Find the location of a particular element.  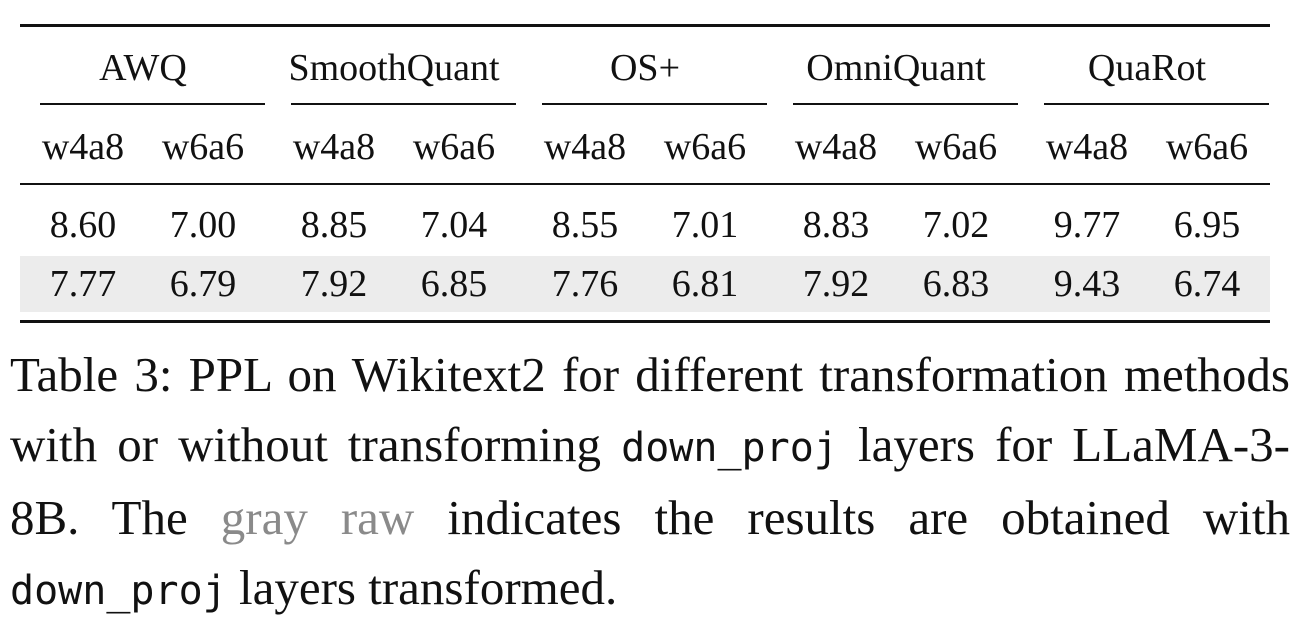

group-header: OmniQuant is located at coordinates (896, 68).